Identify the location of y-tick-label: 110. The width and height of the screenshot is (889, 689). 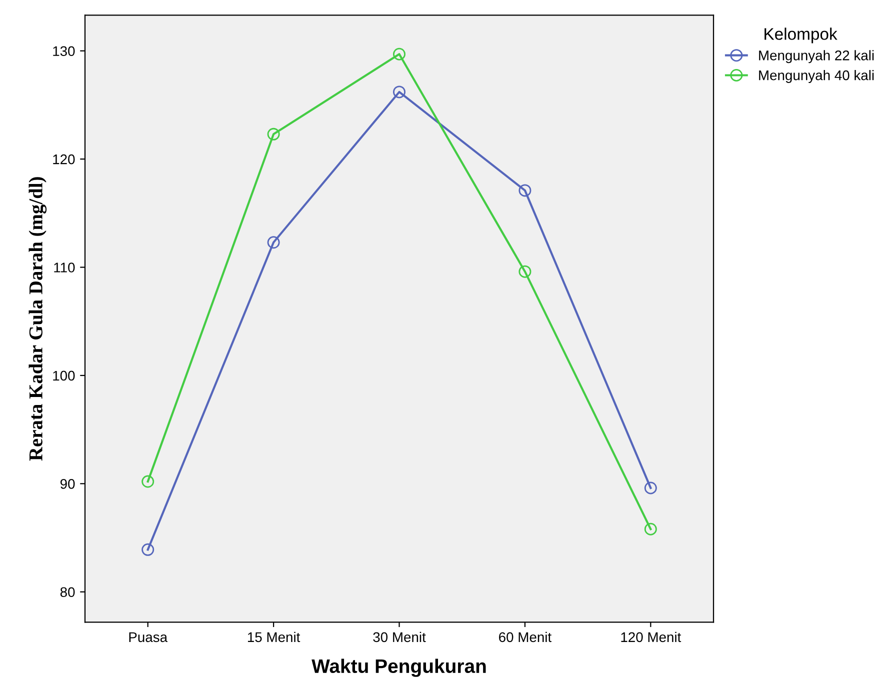
(64, 267).